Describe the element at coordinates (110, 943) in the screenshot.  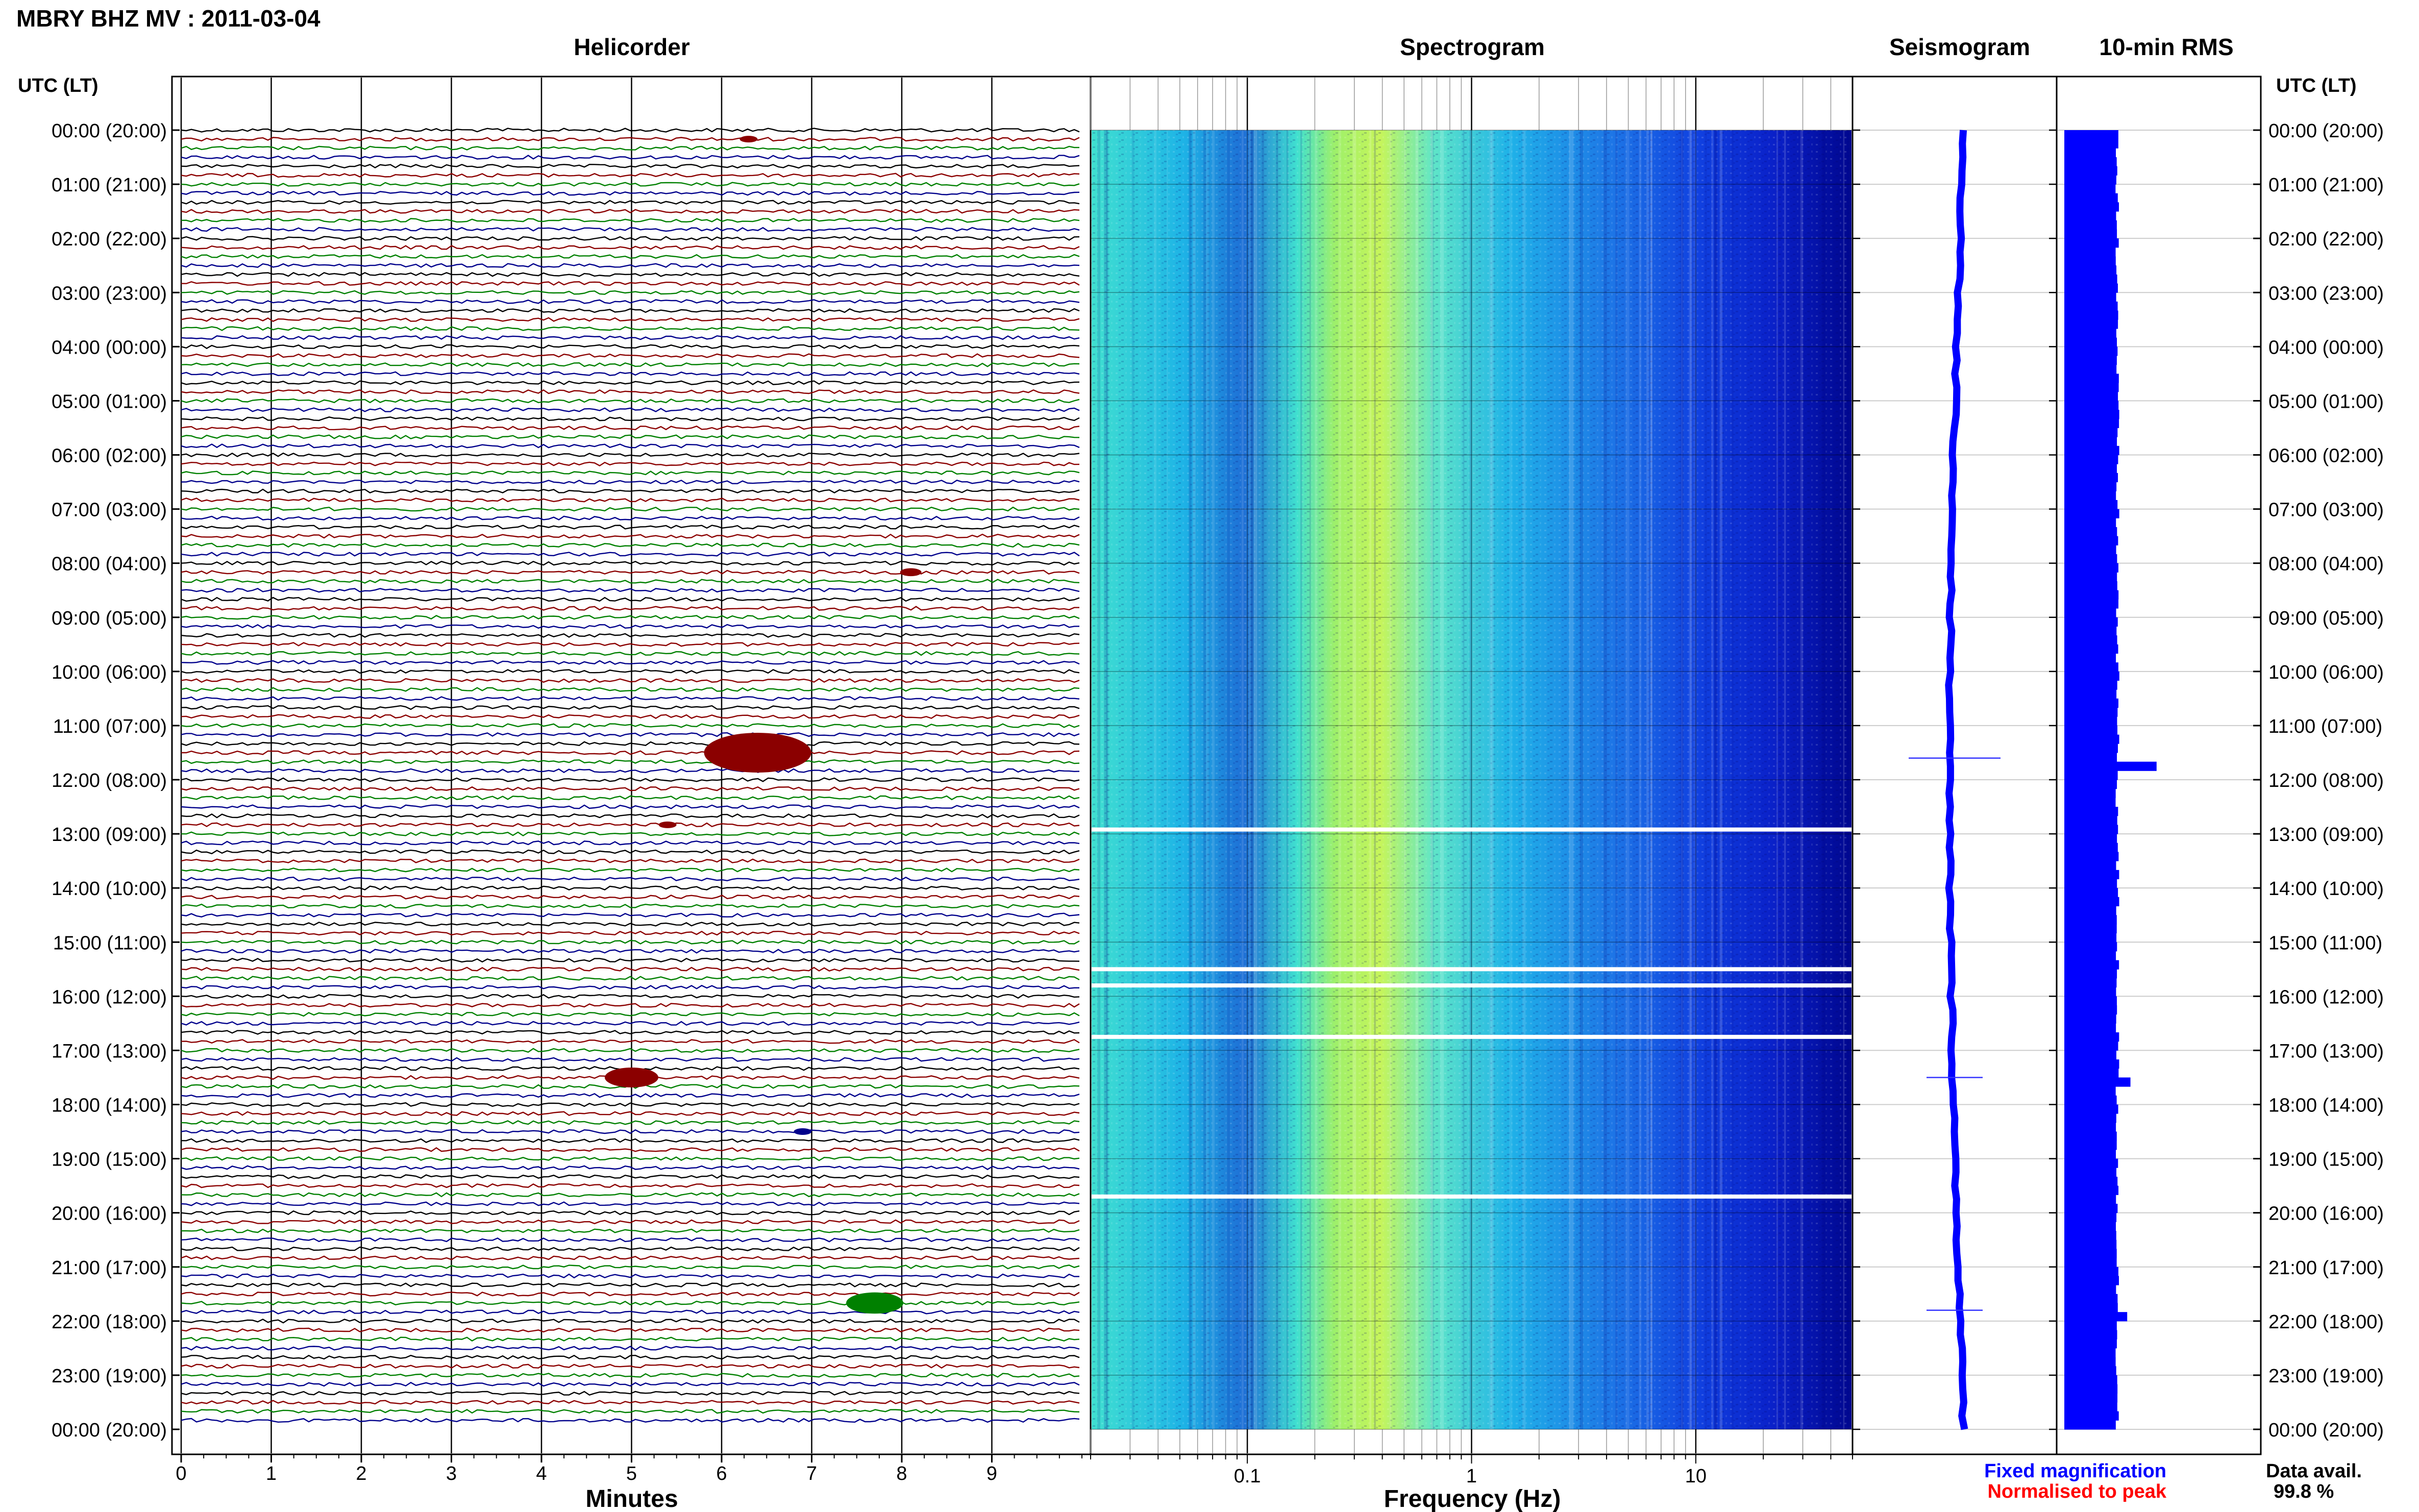
I see `hour-label-left: 15:00 (11:00)` at that location.